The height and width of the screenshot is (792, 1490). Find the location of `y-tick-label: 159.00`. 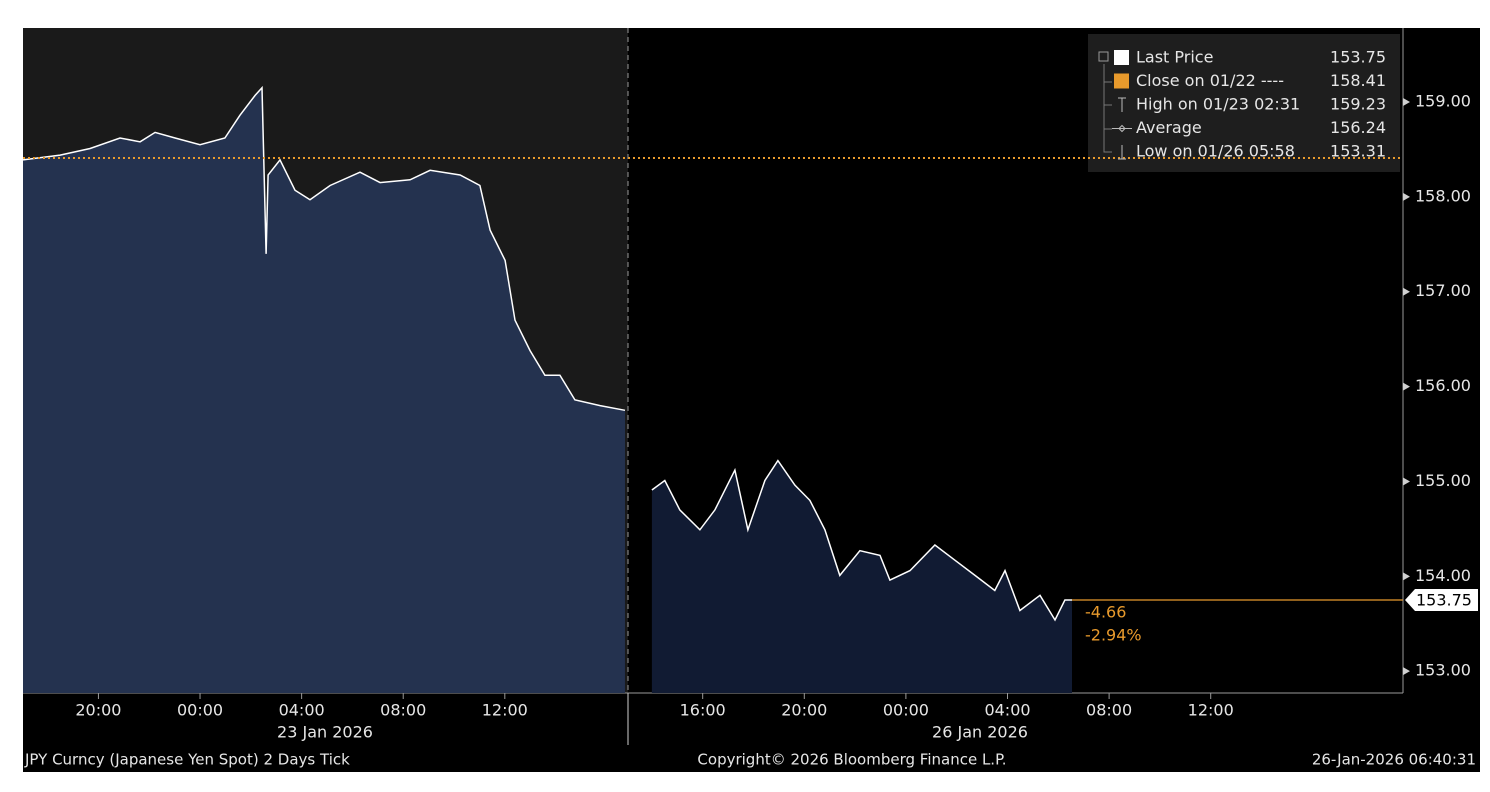

y-tick-label: 159.00 is located at coordinates (1443, 100).